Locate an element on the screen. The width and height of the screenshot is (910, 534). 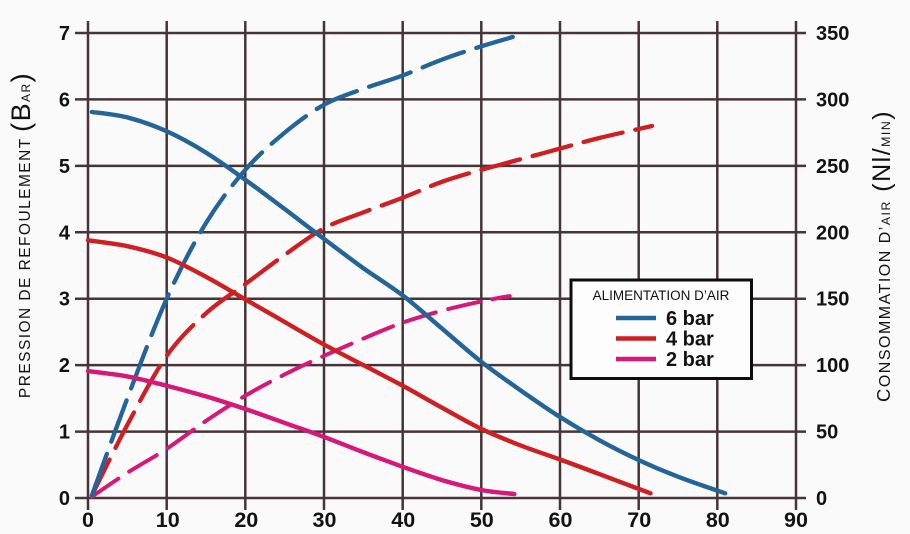
svg-text: 3 is located at coordinates (64, 300).